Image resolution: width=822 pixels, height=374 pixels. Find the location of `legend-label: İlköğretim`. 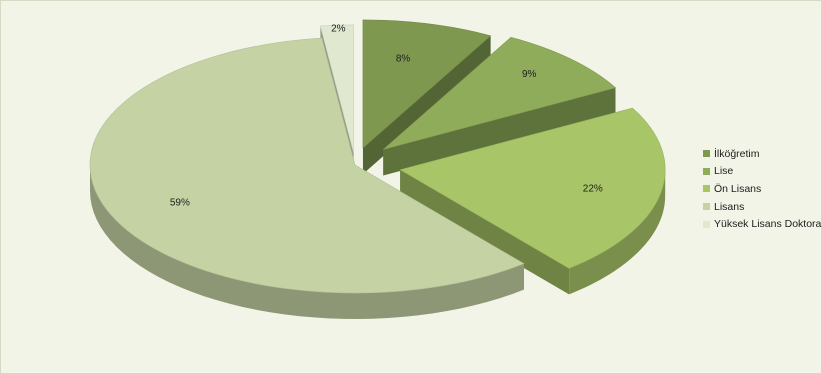

legend-label: İlköğretim is located at coordinates (737, 153).